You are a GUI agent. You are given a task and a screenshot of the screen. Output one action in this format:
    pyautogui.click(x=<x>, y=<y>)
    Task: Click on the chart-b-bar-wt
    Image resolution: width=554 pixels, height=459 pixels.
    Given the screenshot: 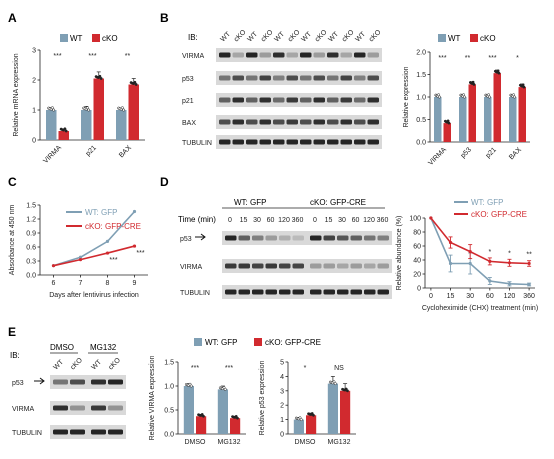 What is the action you would take?
    pyautogui.click(x=513, y=119)
    